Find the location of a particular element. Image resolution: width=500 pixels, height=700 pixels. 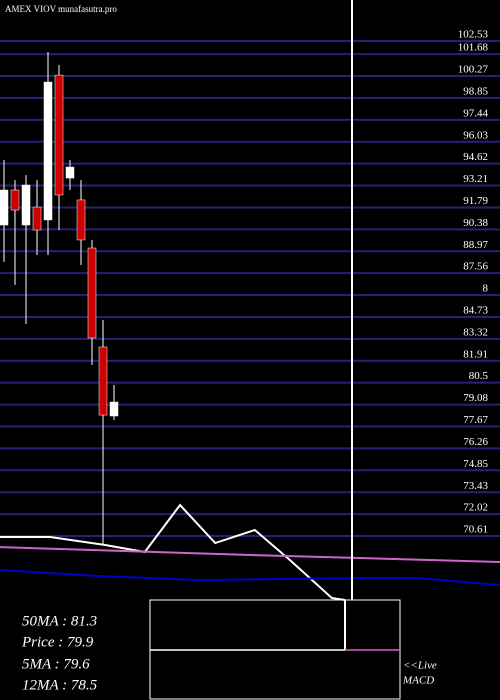

y-tick-label: 80.5 is located at coordinates (479, 376).